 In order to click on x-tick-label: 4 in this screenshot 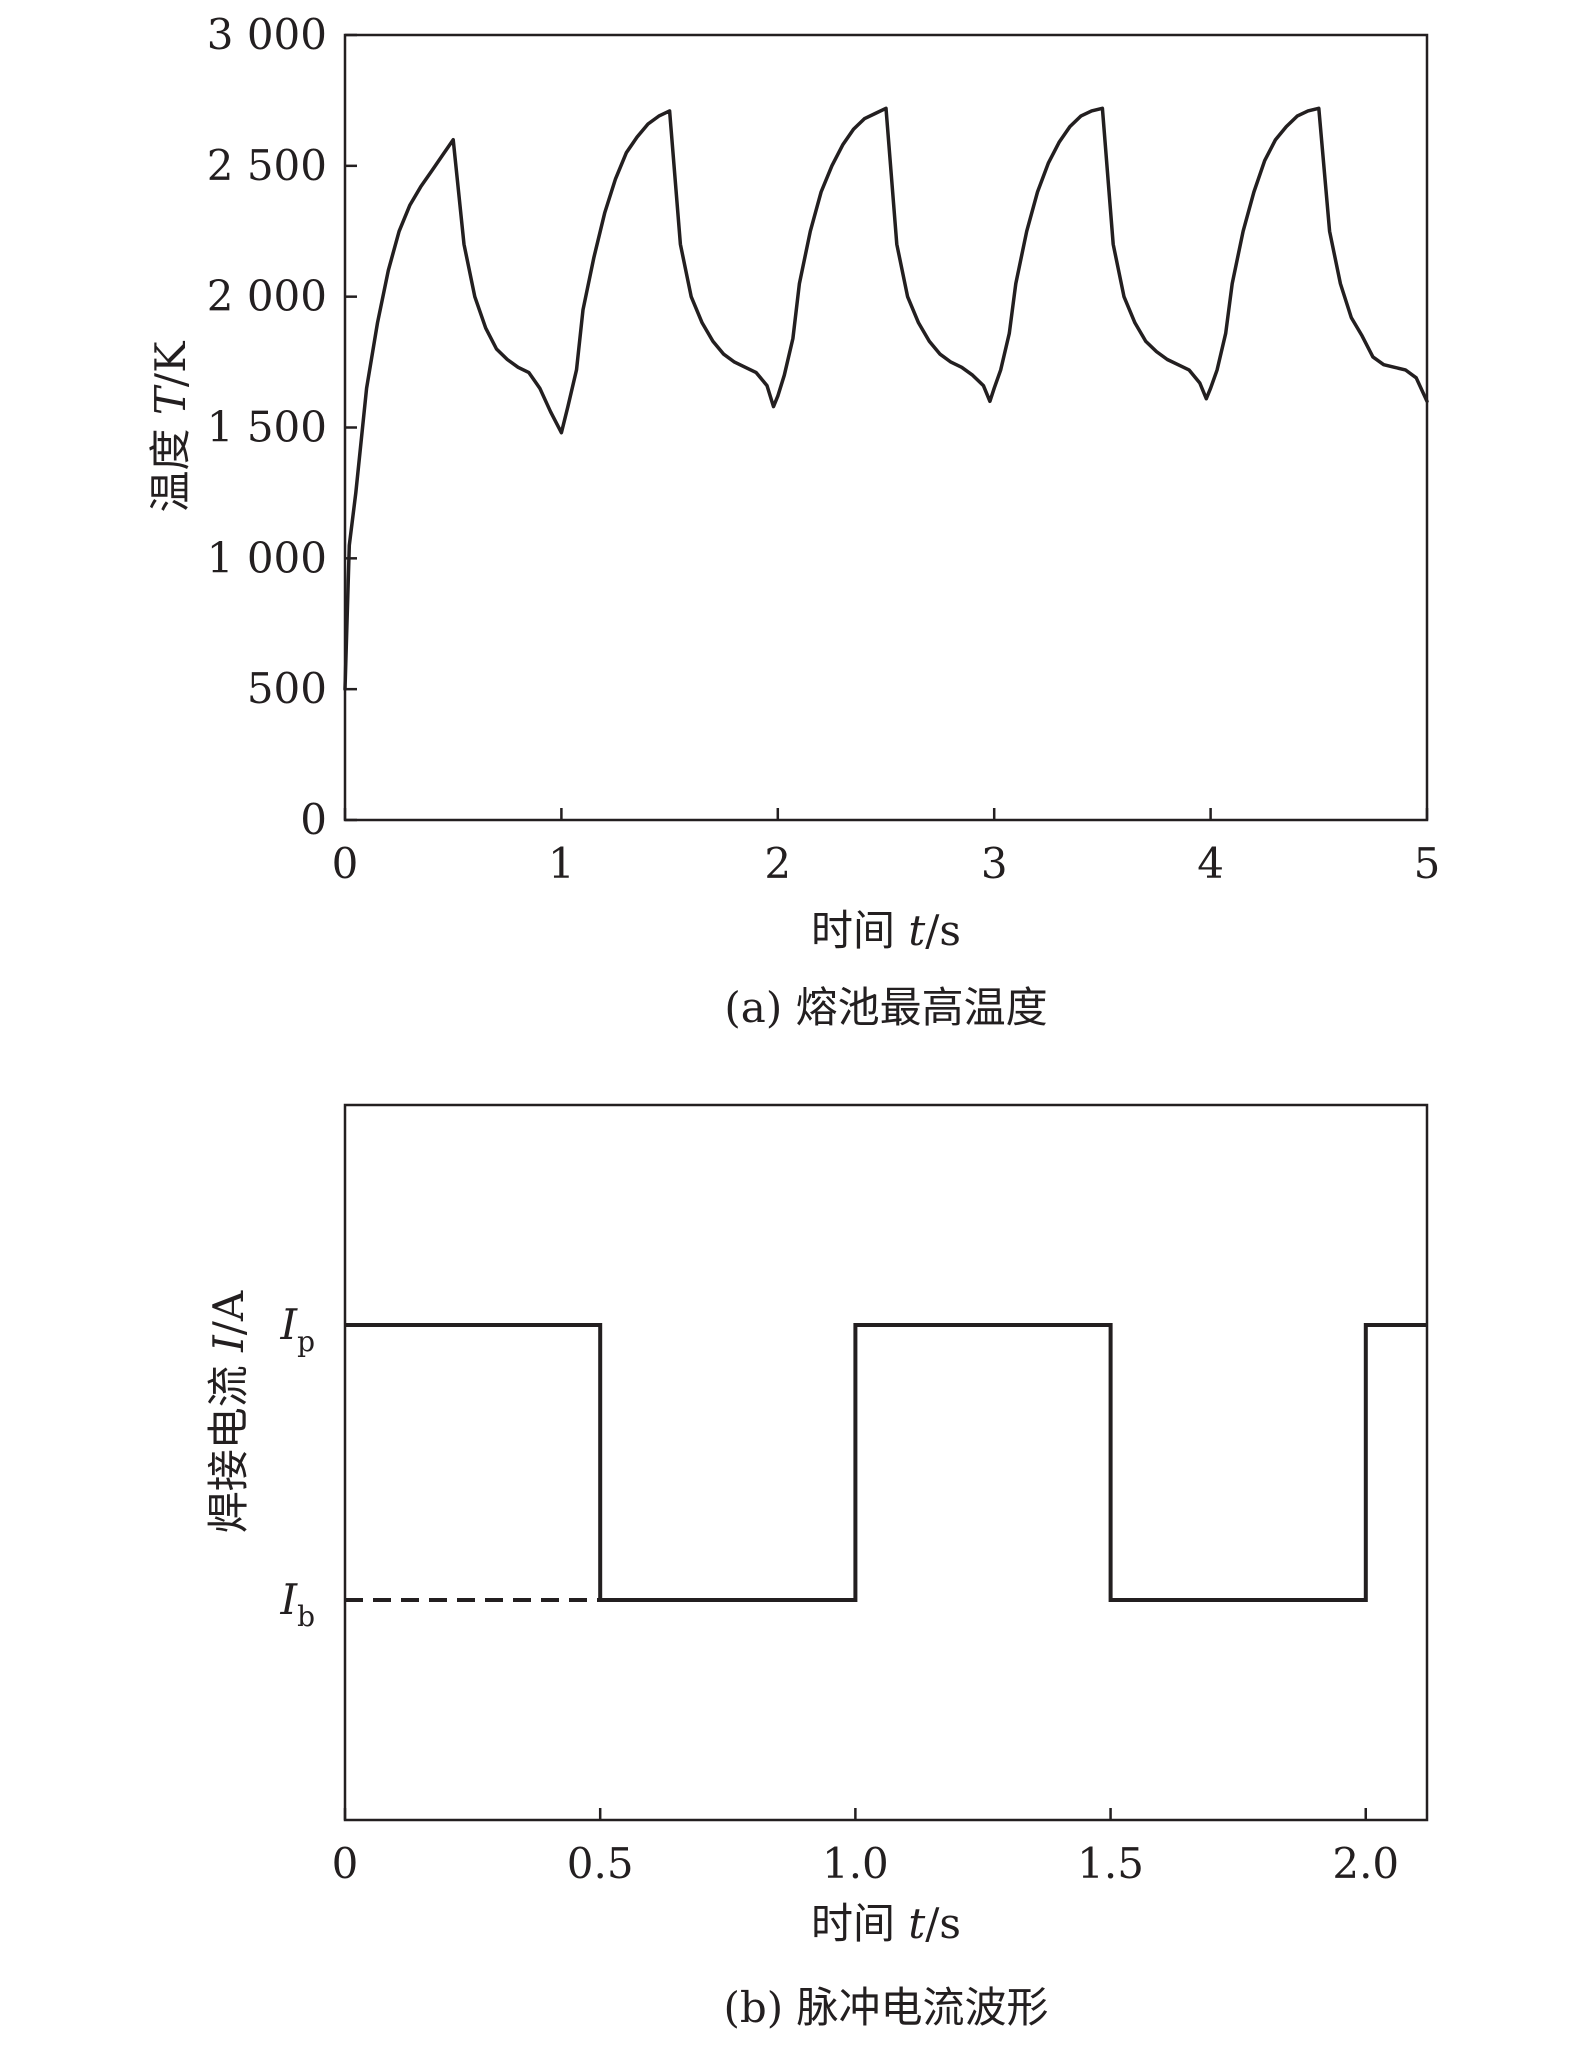, I will do `click(1210, 863)`.